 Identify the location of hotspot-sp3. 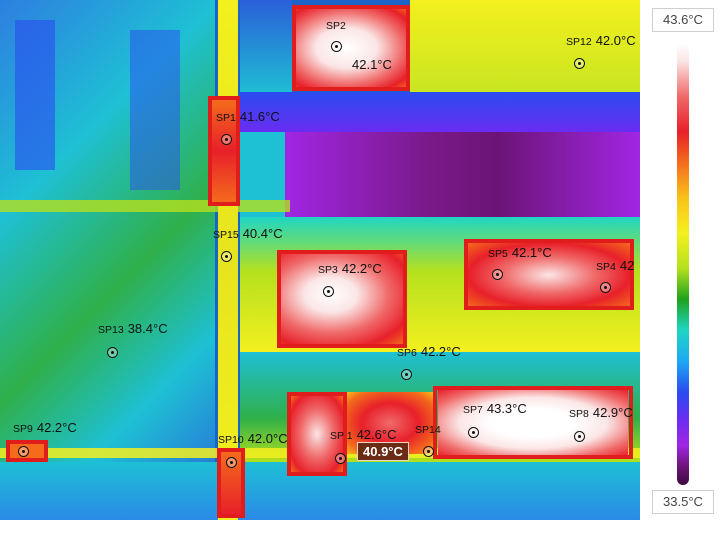
(343, 299).